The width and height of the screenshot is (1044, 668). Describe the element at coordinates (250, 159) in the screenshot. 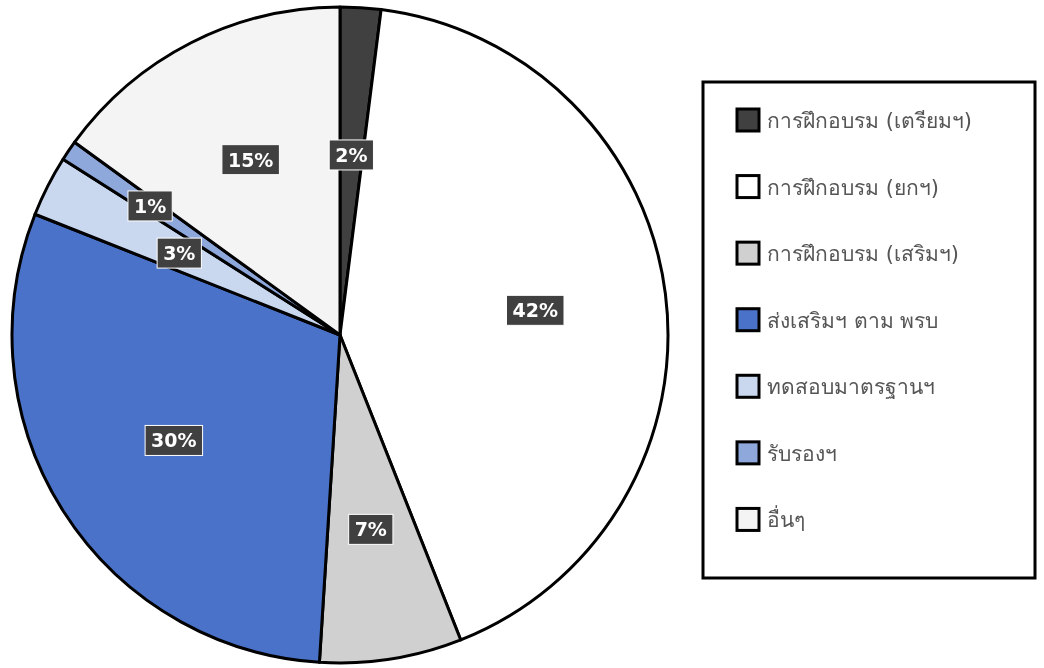

I see `data-label: 15%` at that location.